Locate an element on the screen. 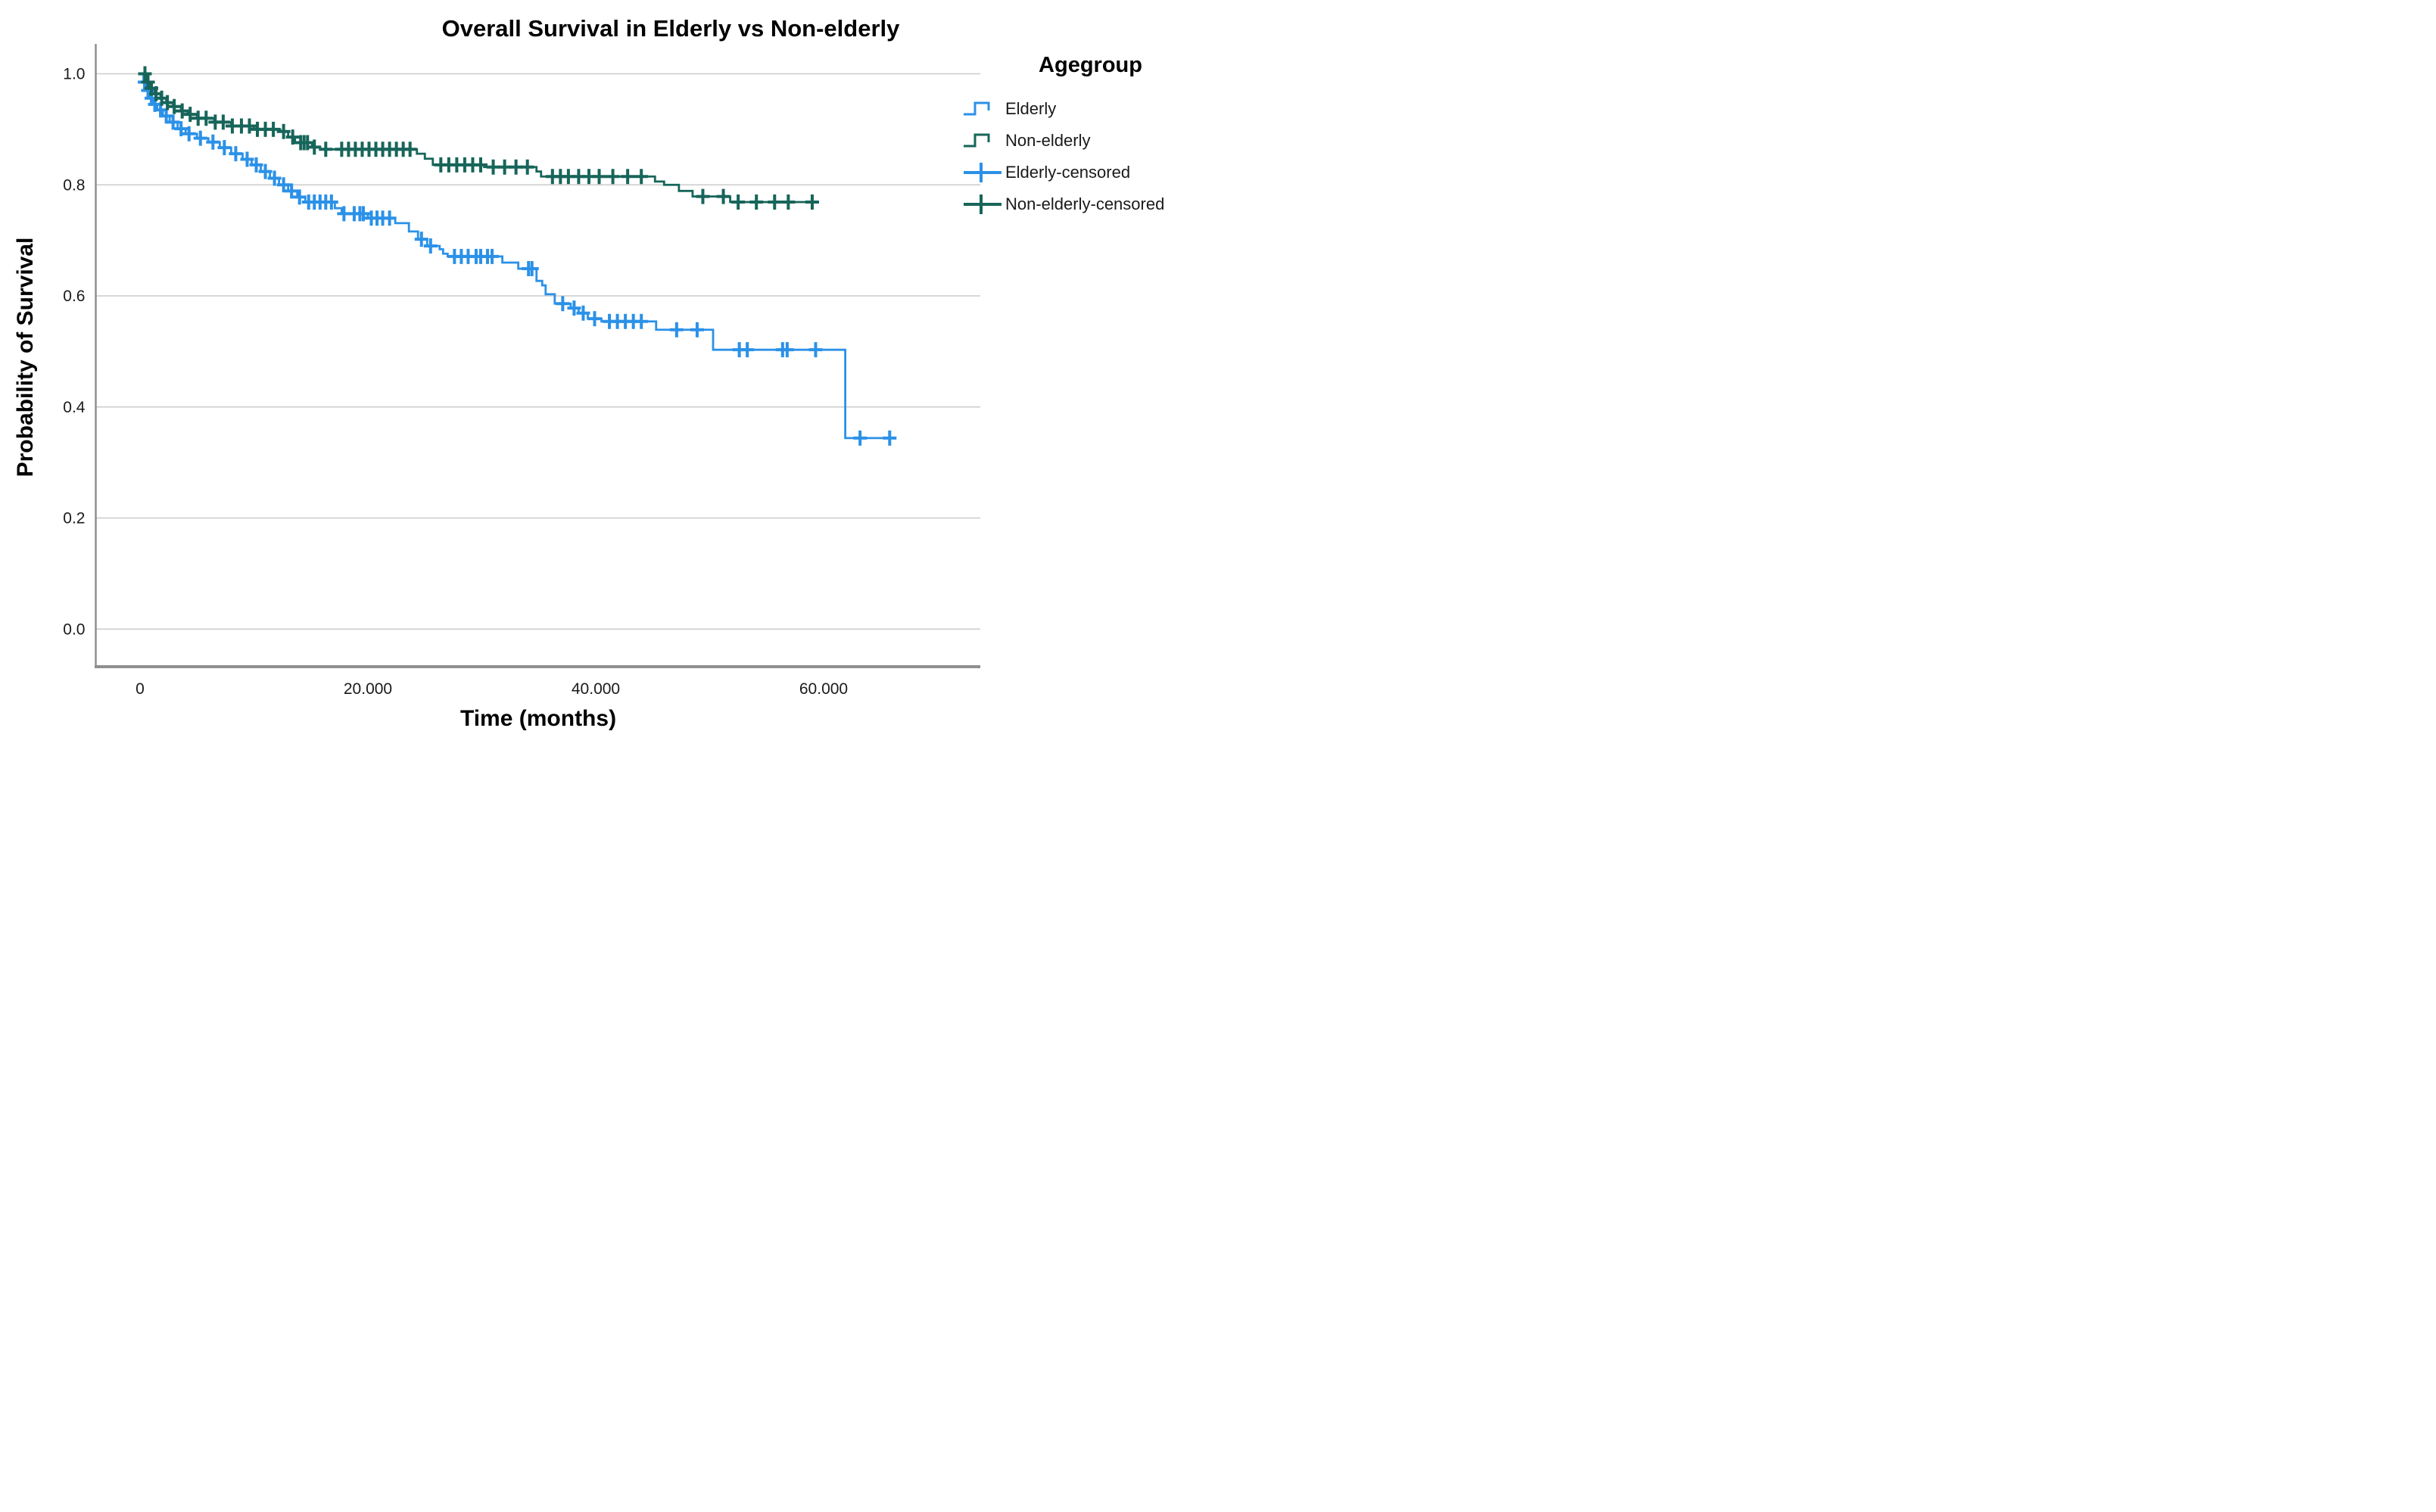 The image size is (2436, 1512). legend-title: Agegroup is located at coordinates (1090, 65).